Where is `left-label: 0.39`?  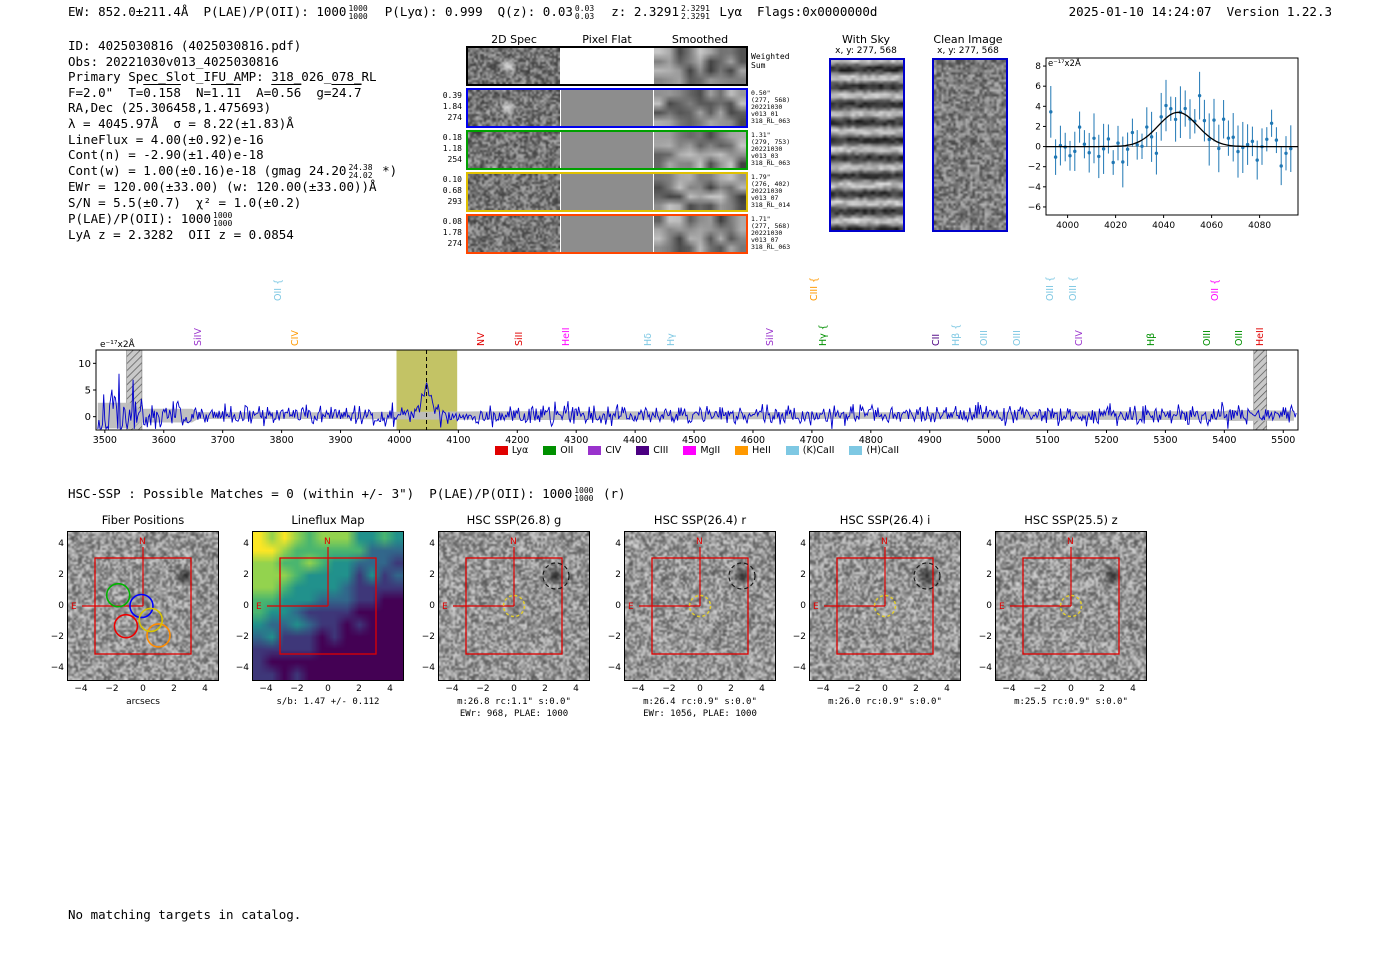
left-label: 0.39 is located at coordinates (452, 95).